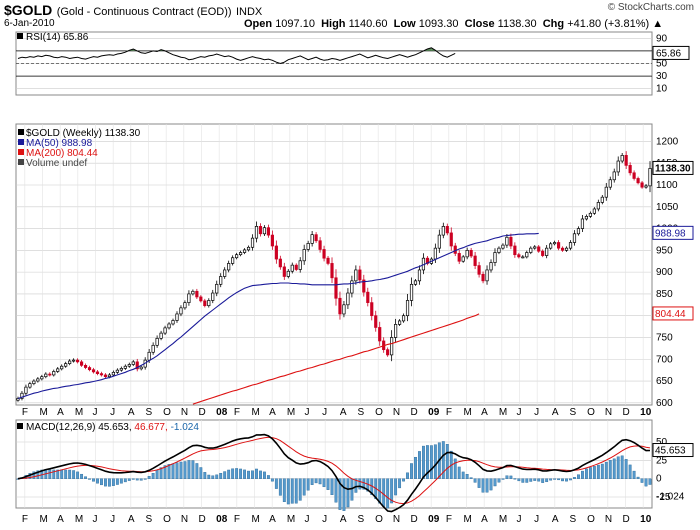 The image size is (700, 530). What do you see at coordinates (256, 519) in the screenshot?
I see `macd-x-label: M` at bounding box center [256, 519].